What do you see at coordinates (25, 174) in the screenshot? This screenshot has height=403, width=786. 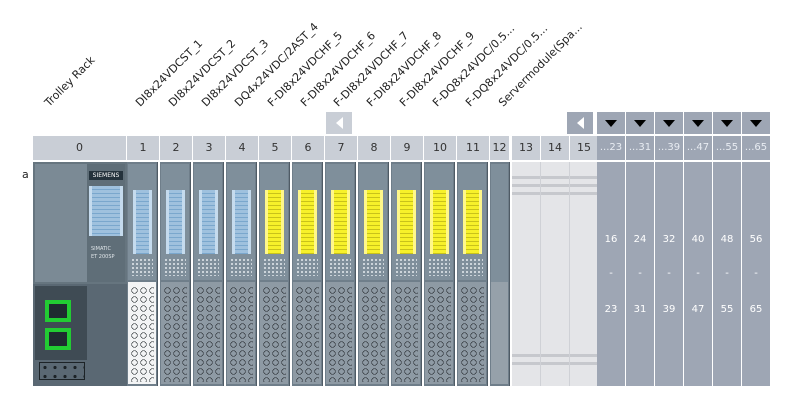 I see `row-label: a` at bounding box center [25, 174].